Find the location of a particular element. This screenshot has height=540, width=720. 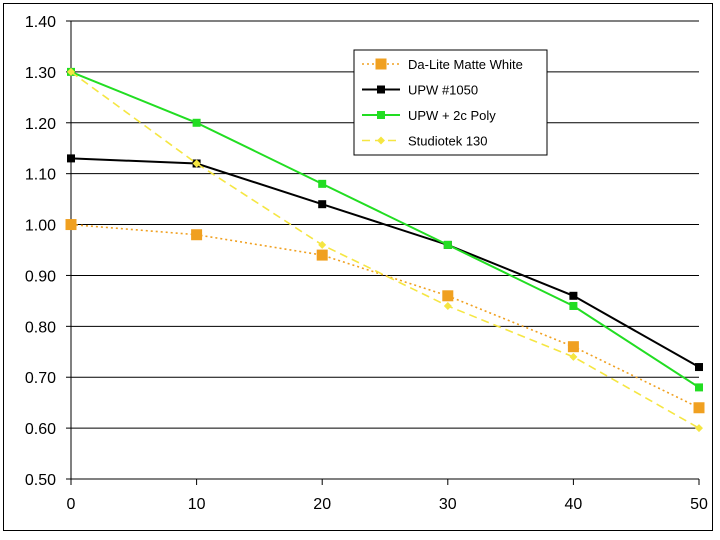

y-tick-label: 0.90 is located at coordinates (40, 276).